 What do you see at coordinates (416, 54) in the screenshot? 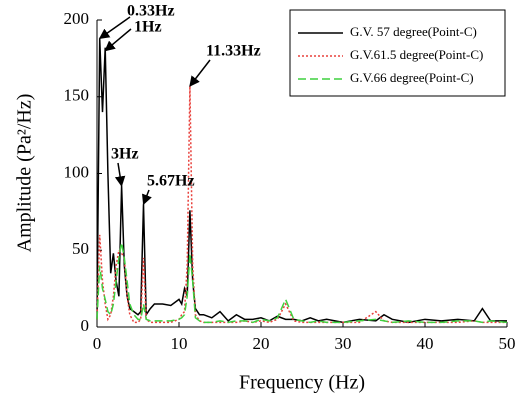
I see `legend-label: G.V.61.5 degree(Point-C)` at bounding box center [416, 54].